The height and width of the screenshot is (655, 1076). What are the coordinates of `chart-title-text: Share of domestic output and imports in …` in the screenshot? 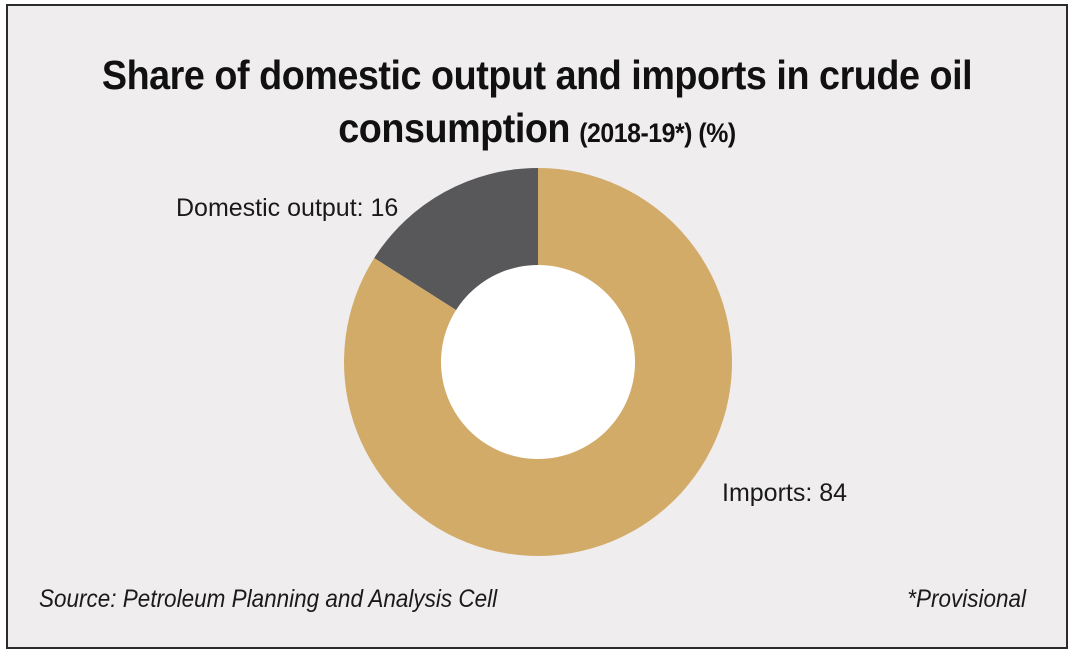 It's located at (537, 75).